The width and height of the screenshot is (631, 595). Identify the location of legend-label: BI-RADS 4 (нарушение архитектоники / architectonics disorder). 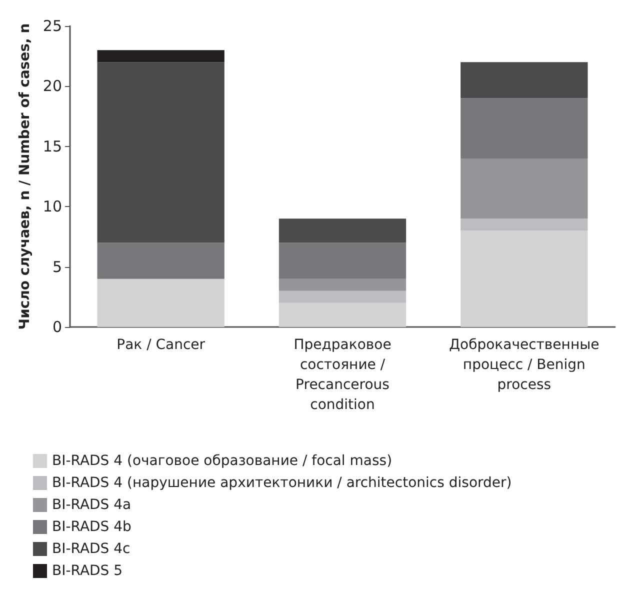
(282, 483).